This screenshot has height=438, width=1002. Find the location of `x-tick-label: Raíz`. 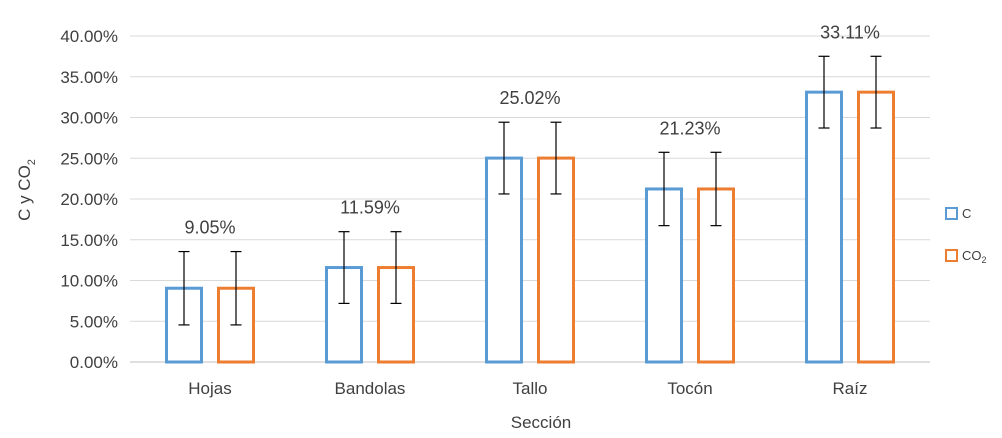

x-tick-label: Raíz is located at coordinates (850, 388).